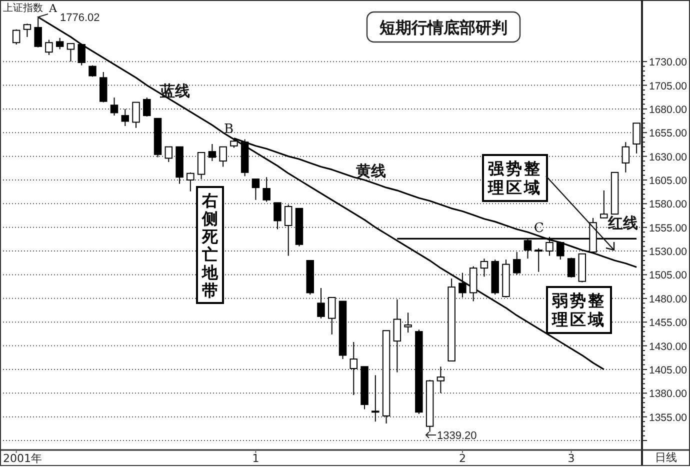 The width and height of the screenshot is (690, 467). I want to click on annotation: A, so click(53, 8).